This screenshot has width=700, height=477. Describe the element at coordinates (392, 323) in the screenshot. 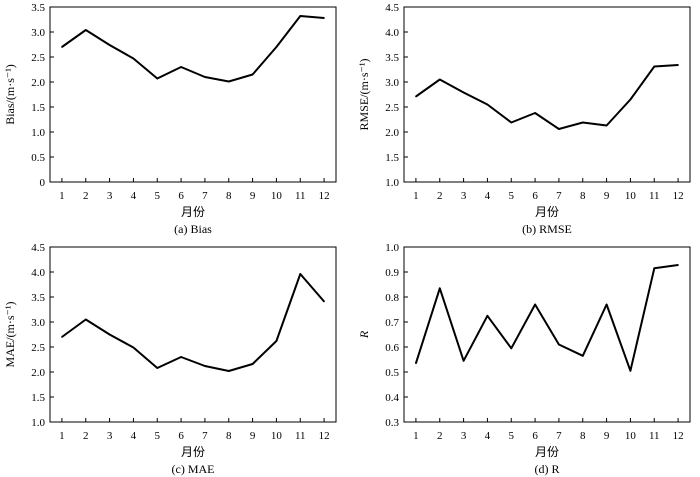

I see `y-tick-label: 0.7` at that location.